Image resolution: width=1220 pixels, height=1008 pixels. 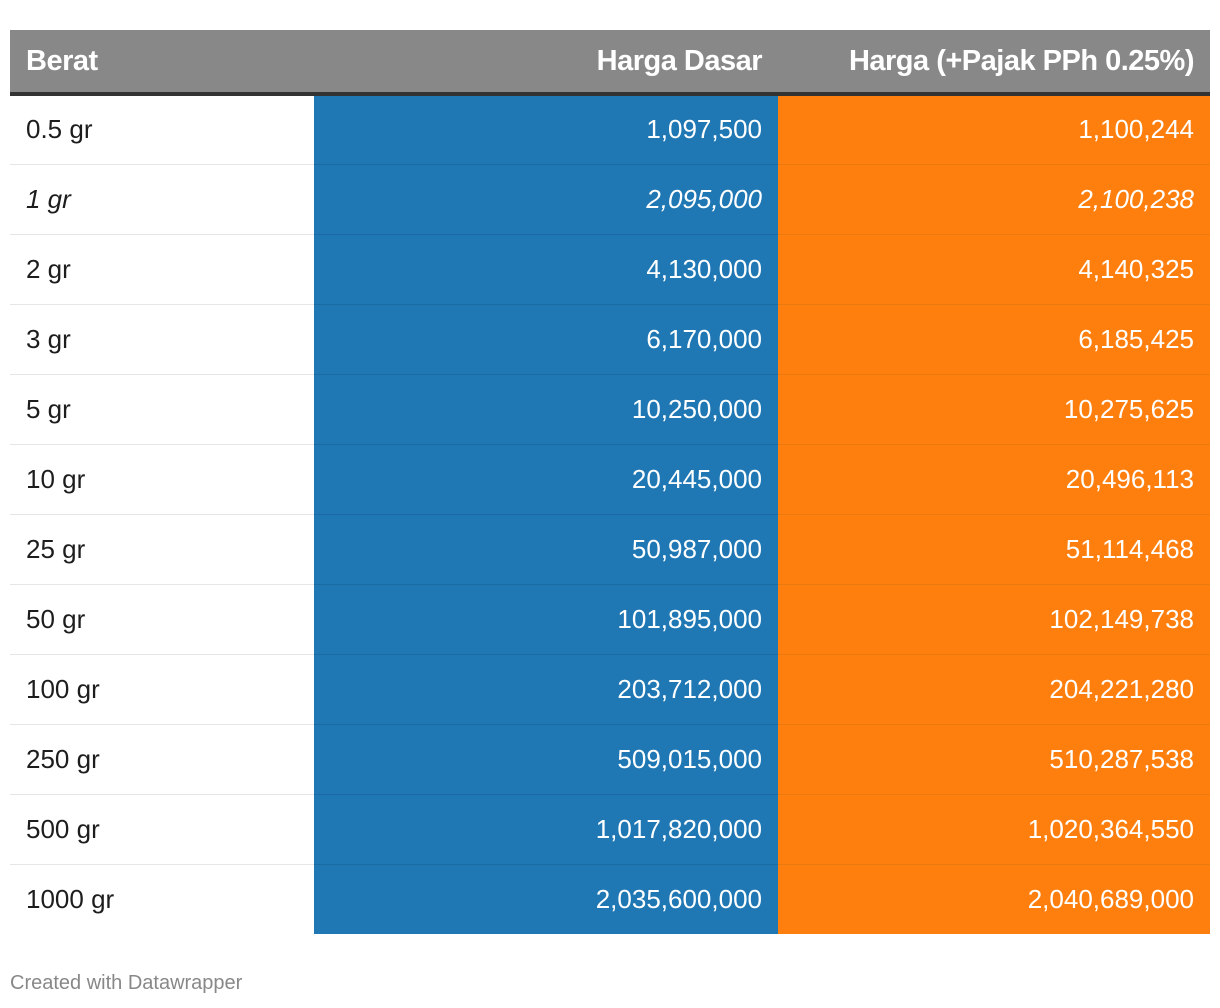 What do you see at coordinates (546, 479) in the screenshot?
I see `cell-base-price: 20,445,000` at bounding box center [546, 479].